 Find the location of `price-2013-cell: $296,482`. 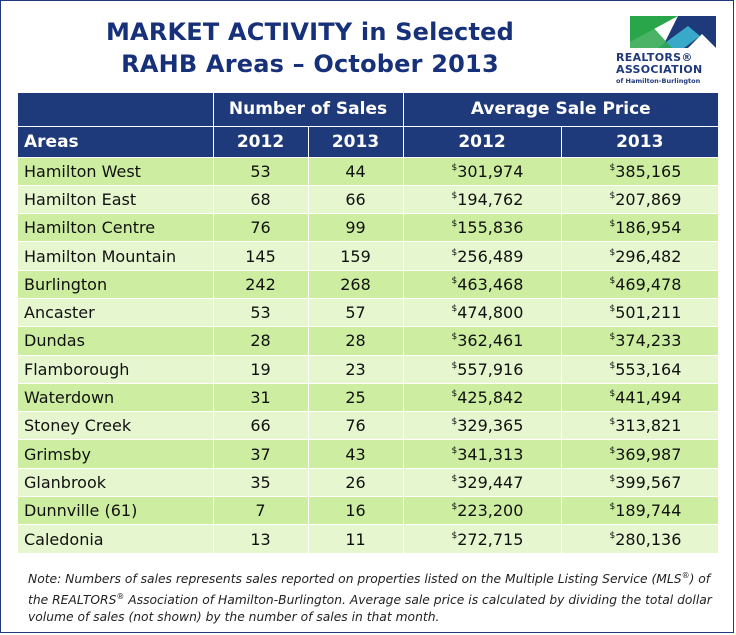

price-2013-cell: $296,482 is located at coordinates (639, 256).